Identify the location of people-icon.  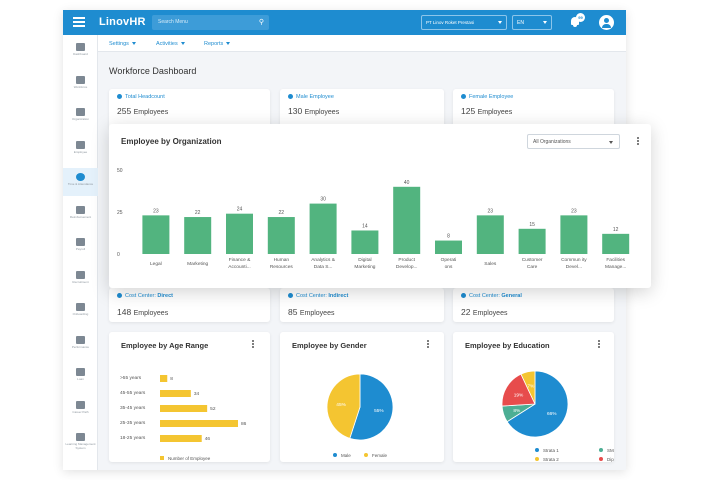
(119, 97).